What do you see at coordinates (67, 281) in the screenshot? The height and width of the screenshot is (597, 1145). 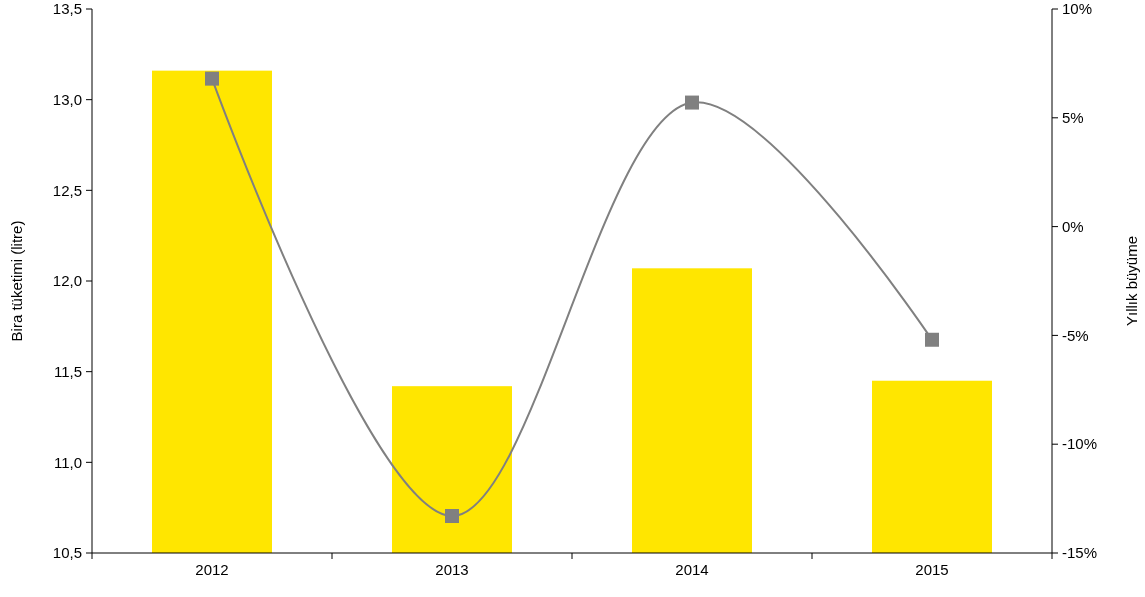 I see `y-tick-label: 12,0` at bounding box center [67, 281].